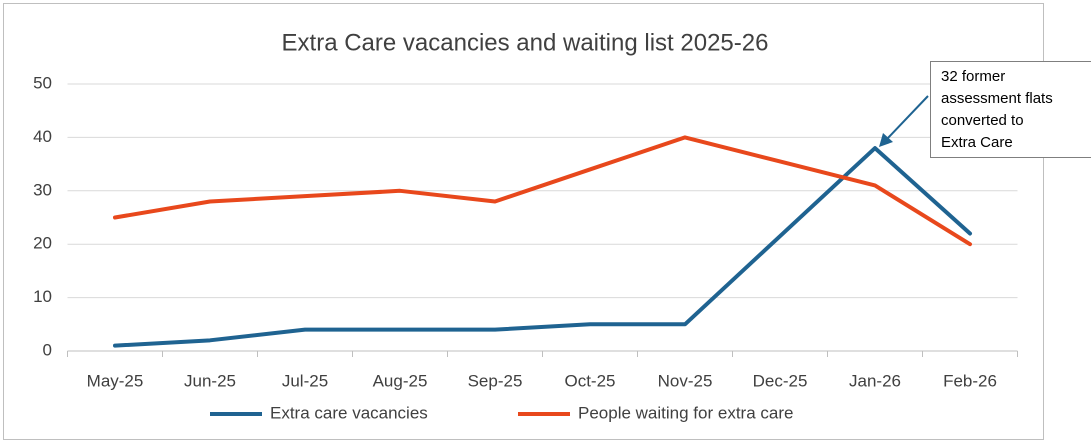  Describe the element at coordinates (400, 380) in the screenshot. I see `x-tick-label: Aug-25` at that location.